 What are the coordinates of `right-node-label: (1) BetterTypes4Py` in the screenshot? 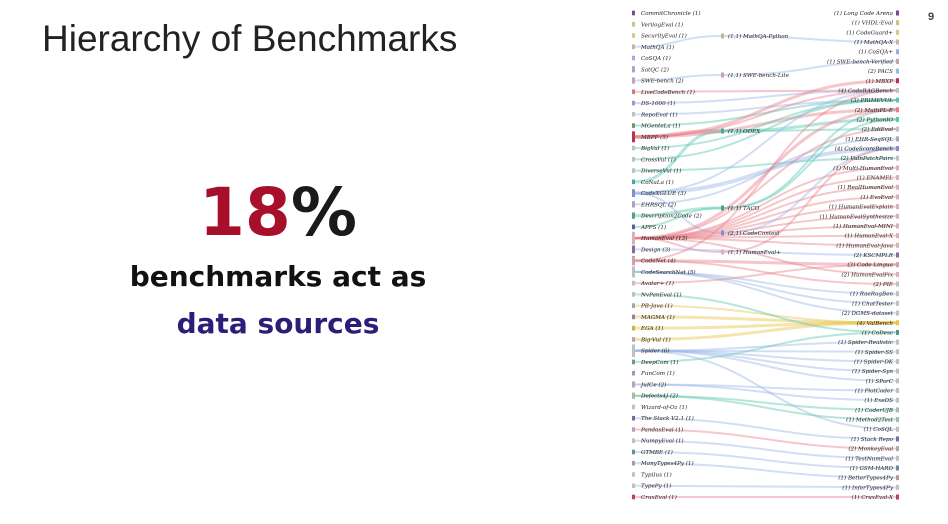 It's located at (866, 478).